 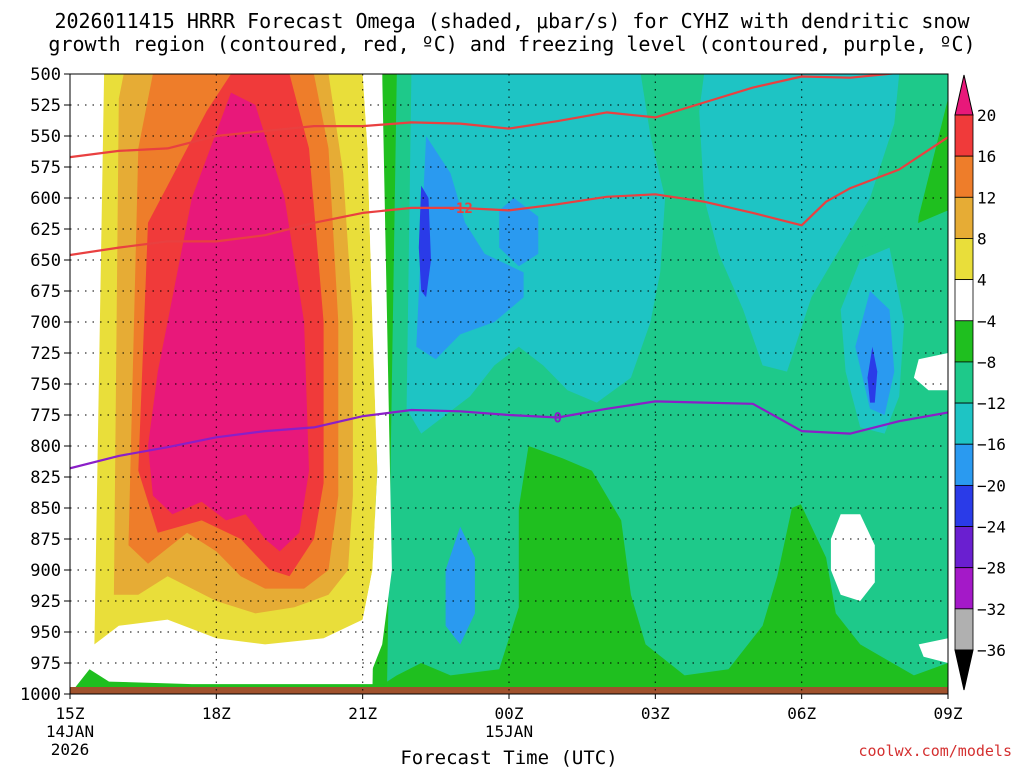 What do you see at coordinates (991, 485) in the screenshot?
I see `colorbar-label: −20` at bounding box center [991, 485].